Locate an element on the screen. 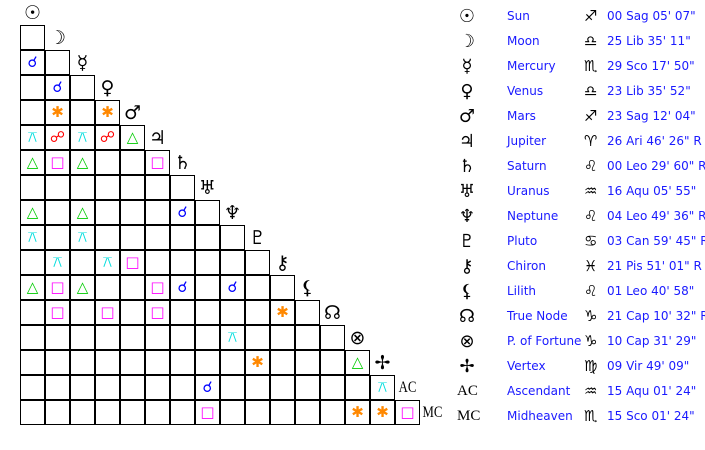 This screenshot has height=450, width=705. planet-name: True Node is located at coordinates (537, 316).